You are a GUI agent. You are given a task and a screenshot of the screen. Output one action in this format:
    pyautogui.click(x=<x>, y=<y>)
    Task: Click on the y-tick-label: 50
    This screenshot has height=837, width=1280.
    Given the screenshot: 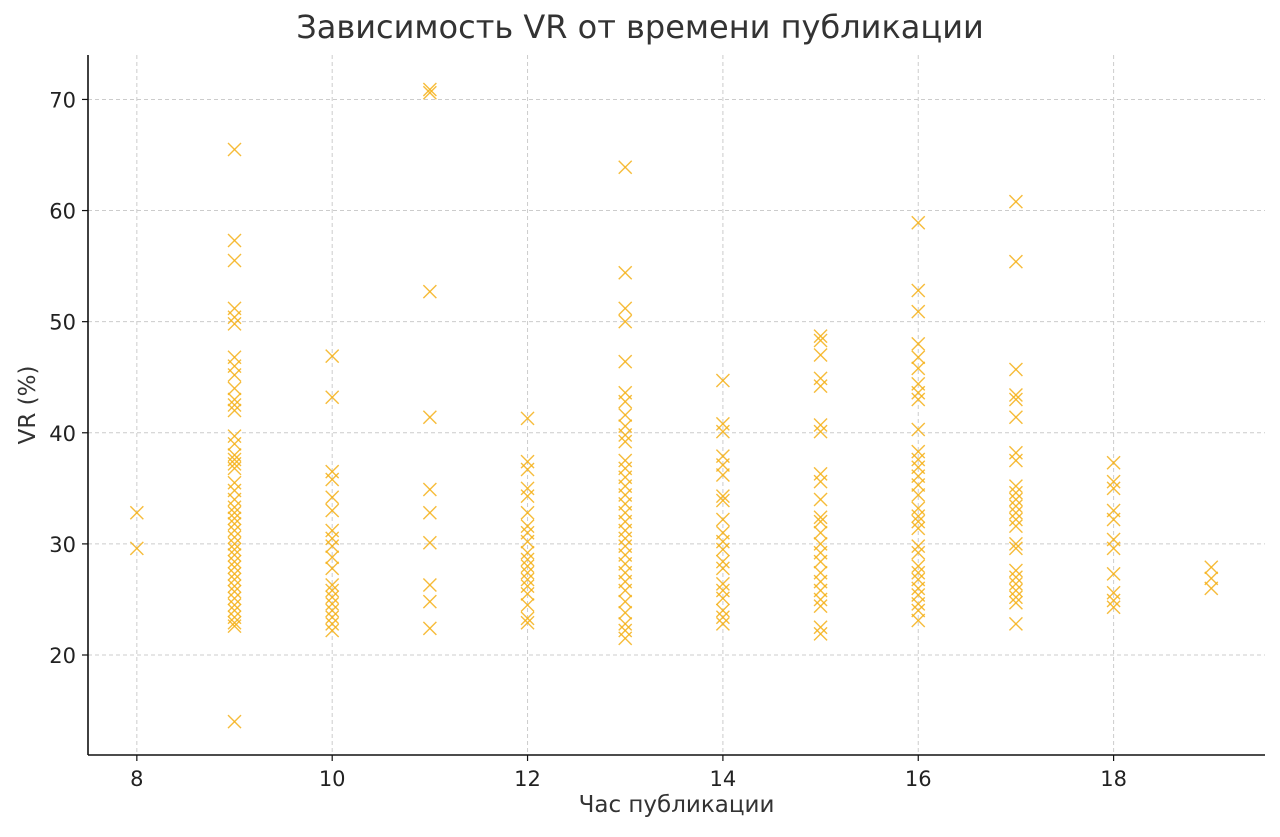 What is the action you would take?
    pyautogui.click(x=62, y=323)
    